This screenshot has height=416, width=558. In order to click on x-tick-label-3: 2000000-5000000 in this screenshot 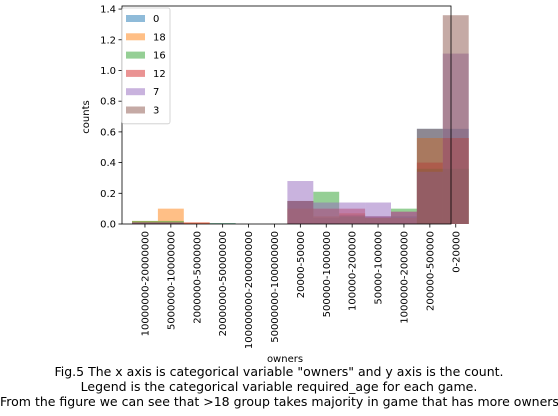, I will do `click(197, 277)`.